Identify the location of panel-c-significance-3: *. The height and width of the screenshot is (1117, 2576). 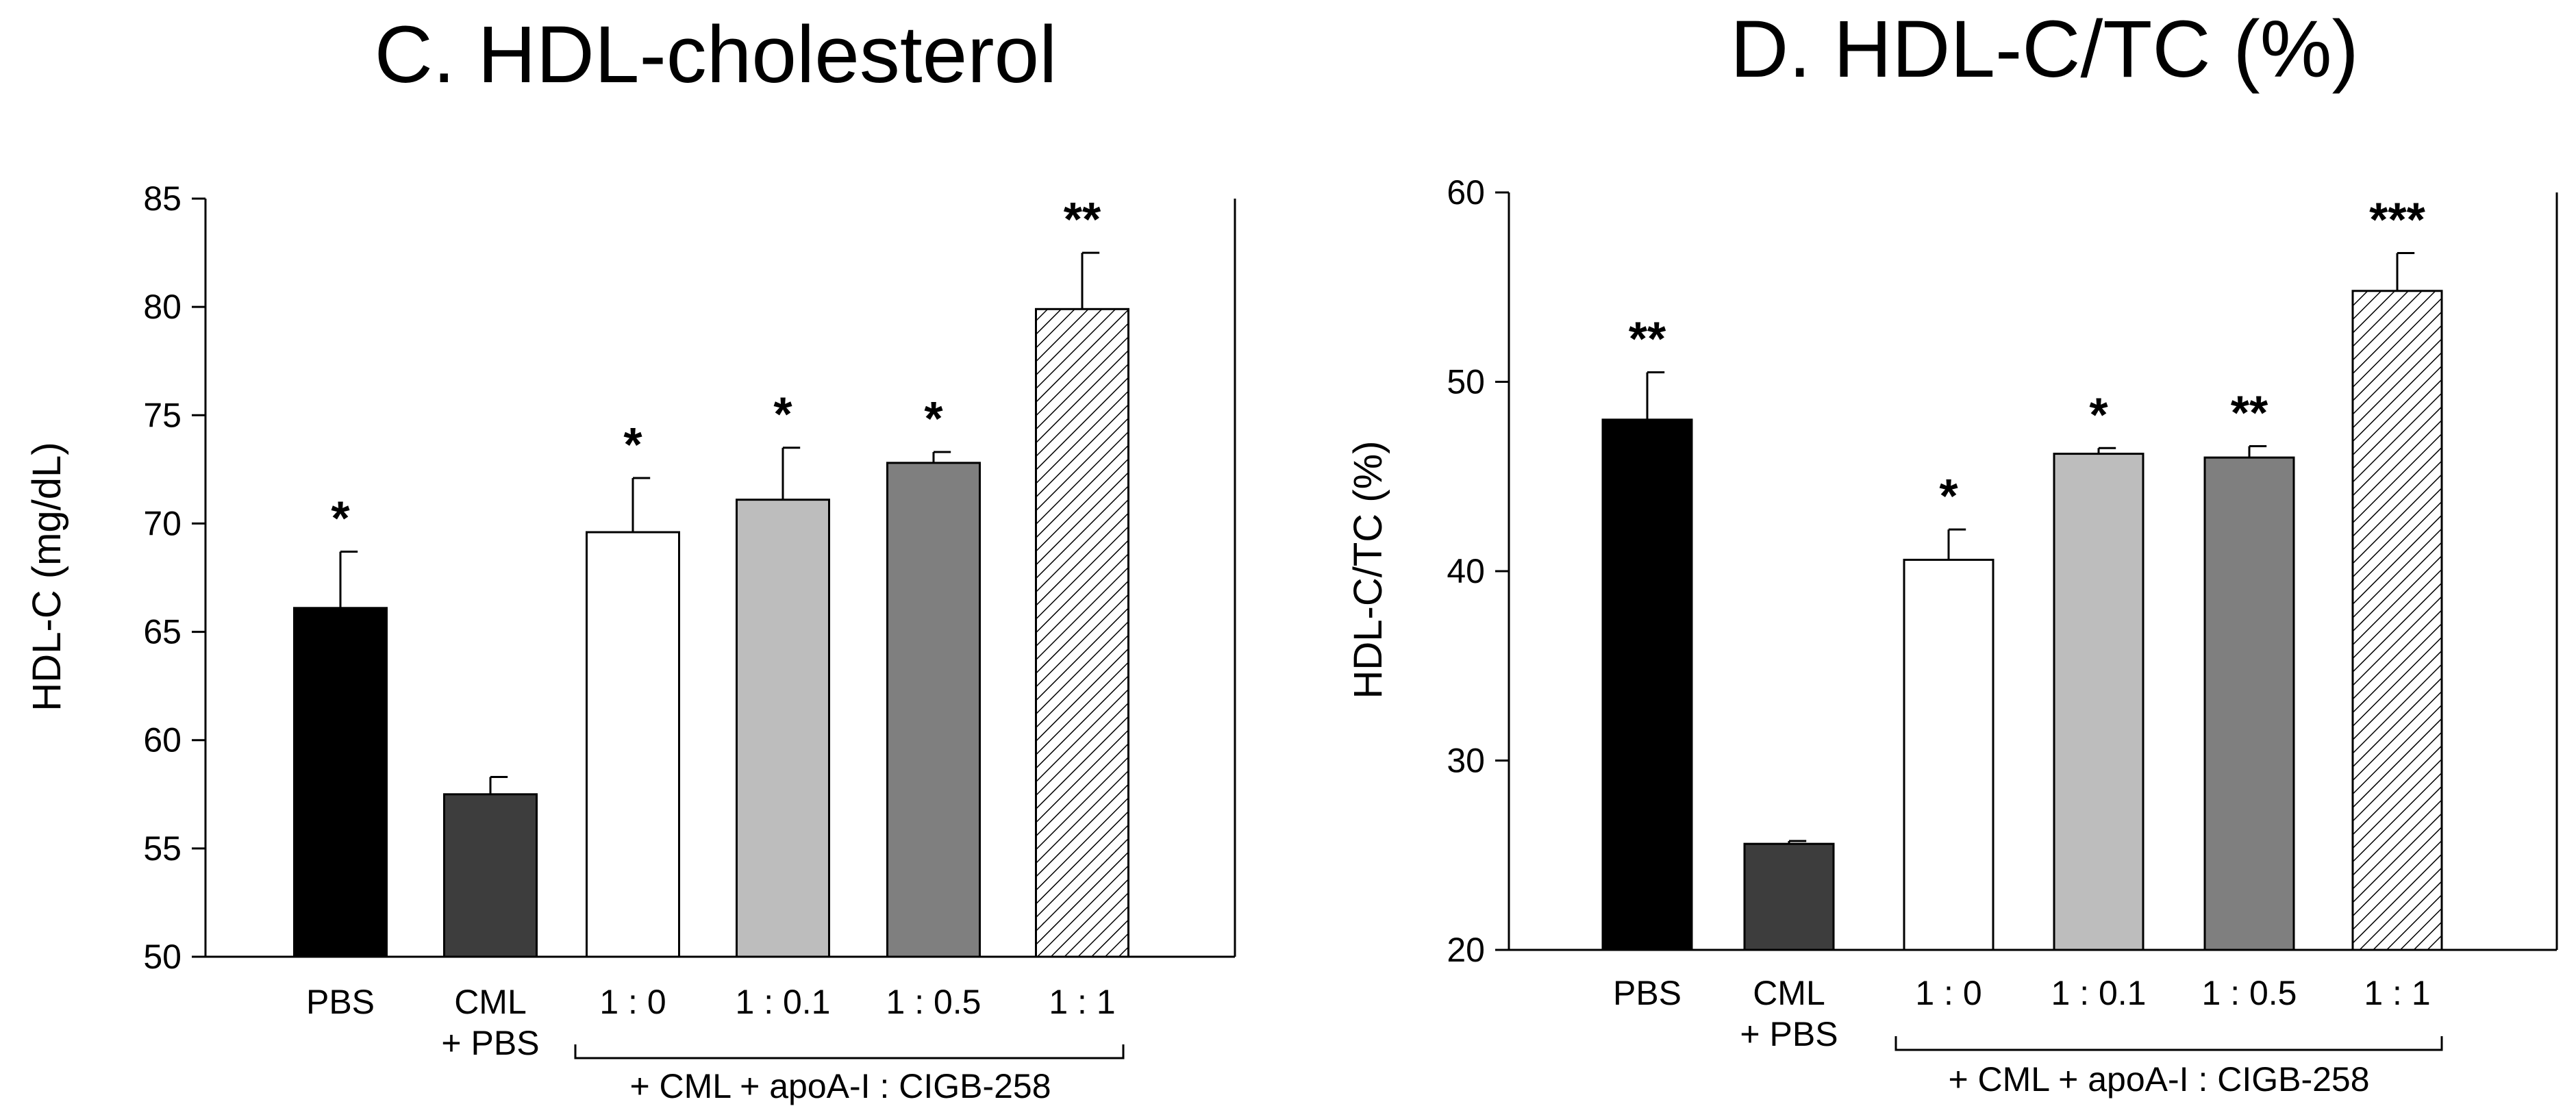
(632, 444).